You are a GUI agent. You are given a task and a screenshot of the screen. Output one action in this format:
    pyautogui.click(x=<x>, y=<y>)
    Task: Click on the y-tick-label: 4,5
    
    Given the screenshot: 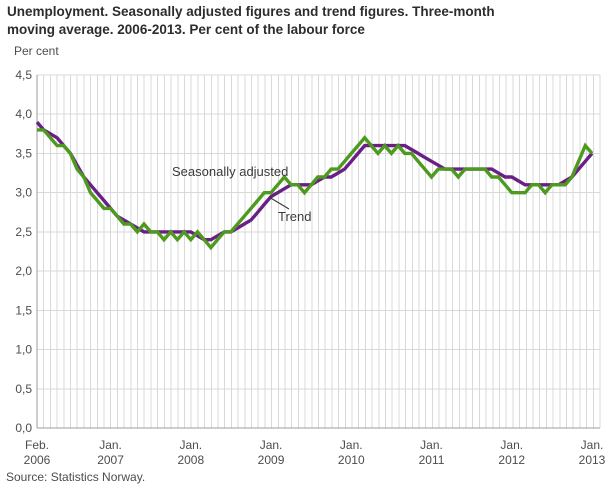 What is the action you would take?
    pyautogui.click(x=23, y=75)
    